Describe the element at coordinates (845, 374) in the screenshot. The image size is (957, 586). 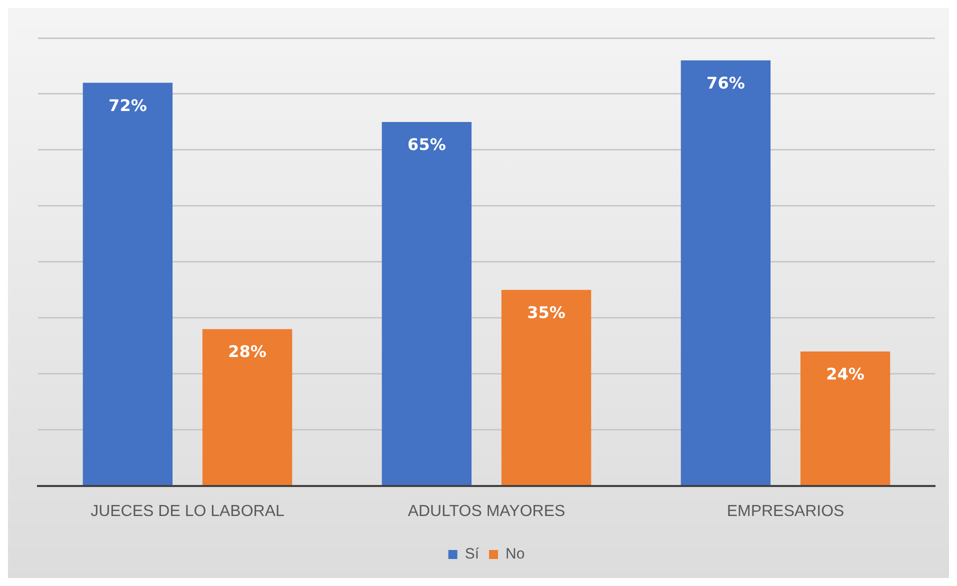
I see `data-label: 24%` at that location.